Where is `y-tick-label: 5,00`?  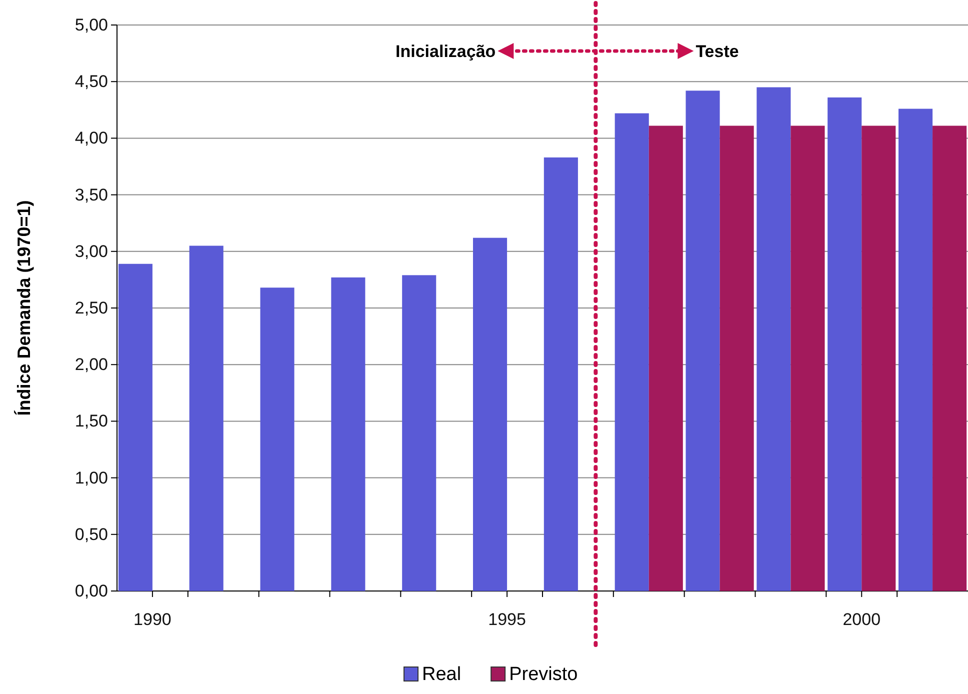
y-tick-label: 5,00 is located at coordinates (91, 24).